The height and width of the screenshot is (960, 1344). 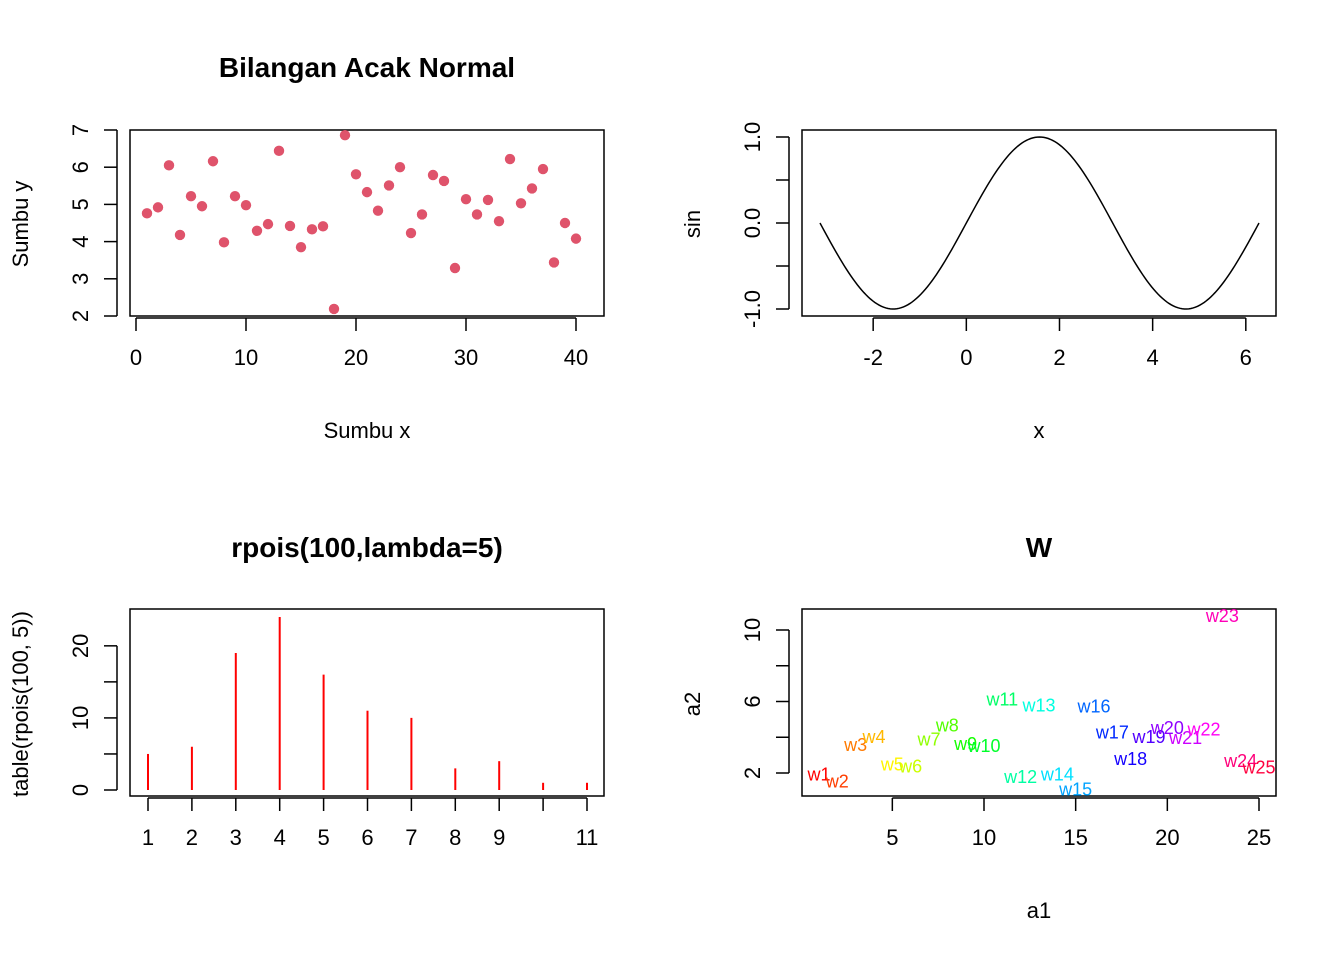 I want to click on x-tick-label: 25, so click(x=1259, y=837).